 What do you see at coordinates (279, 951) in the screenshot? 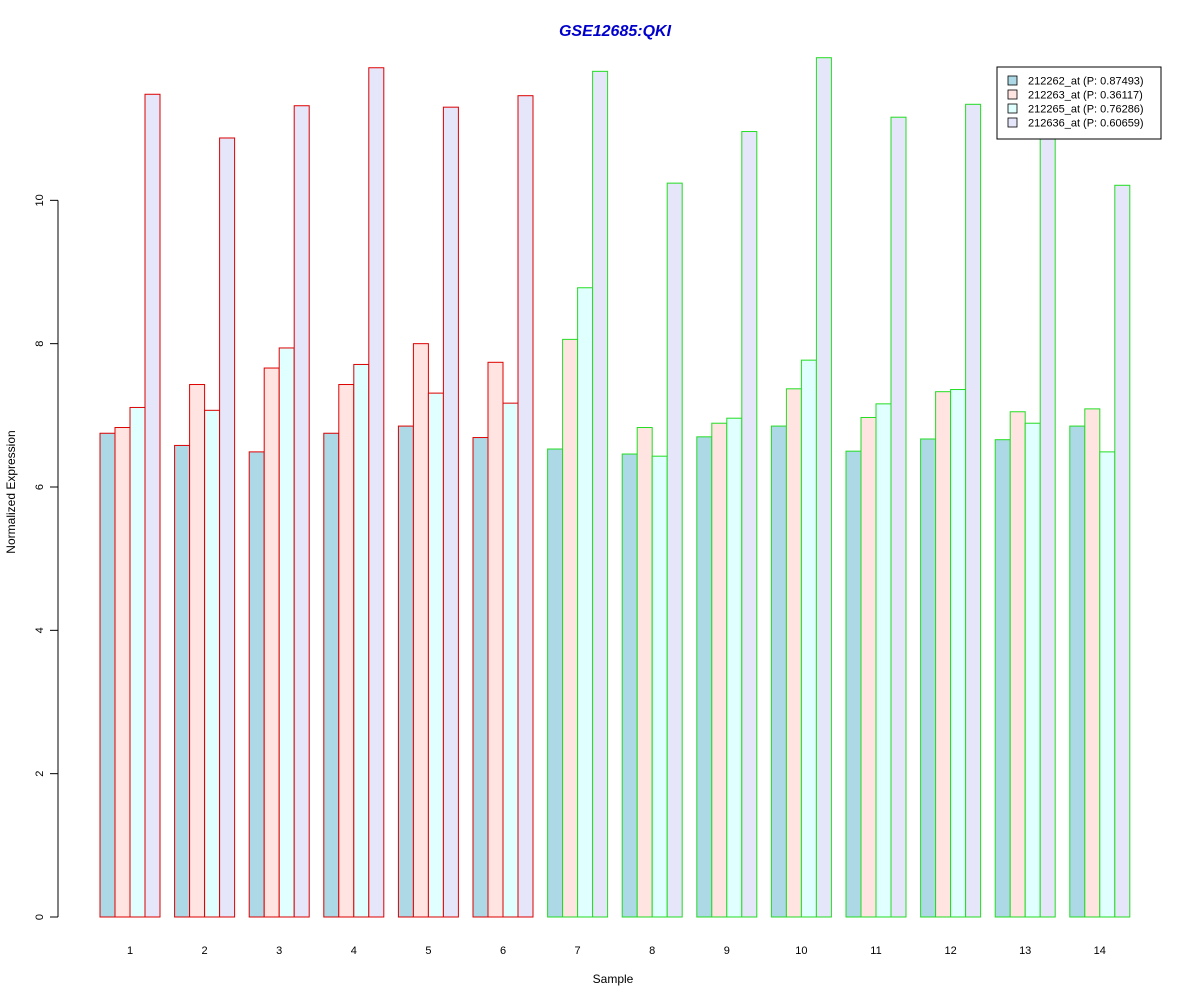
I see `x-tick-label: 3` at bounding box center [279, 951].